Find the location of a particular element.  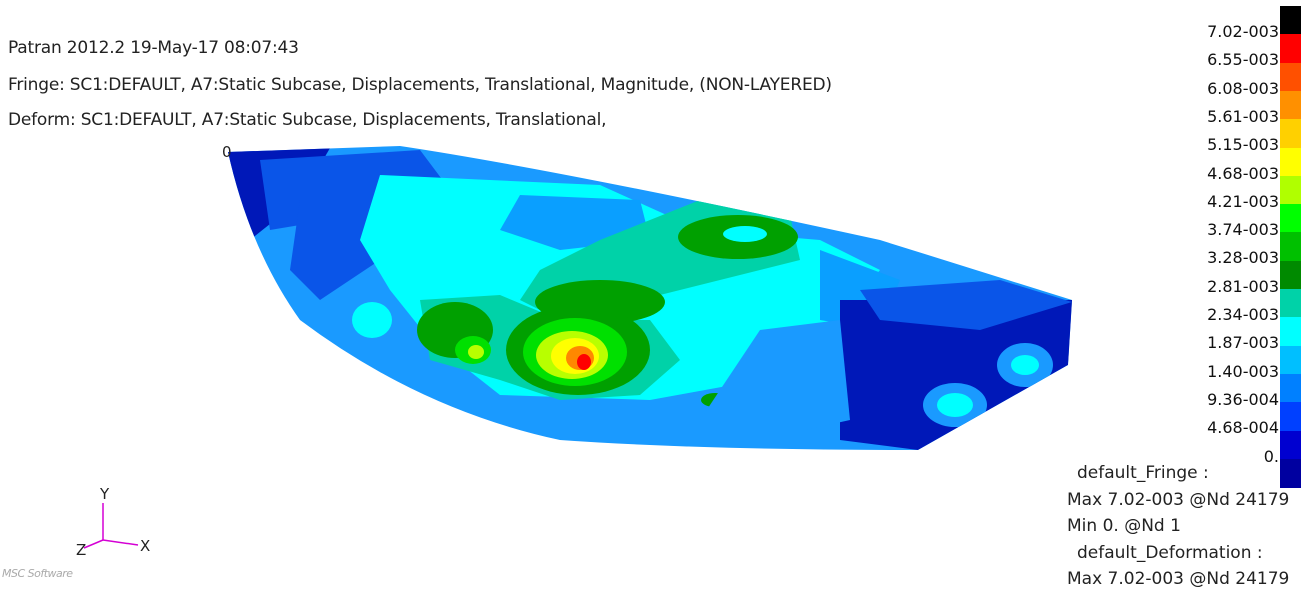

legend-label: 3.28-003 is located at coordinates (1243, 258).